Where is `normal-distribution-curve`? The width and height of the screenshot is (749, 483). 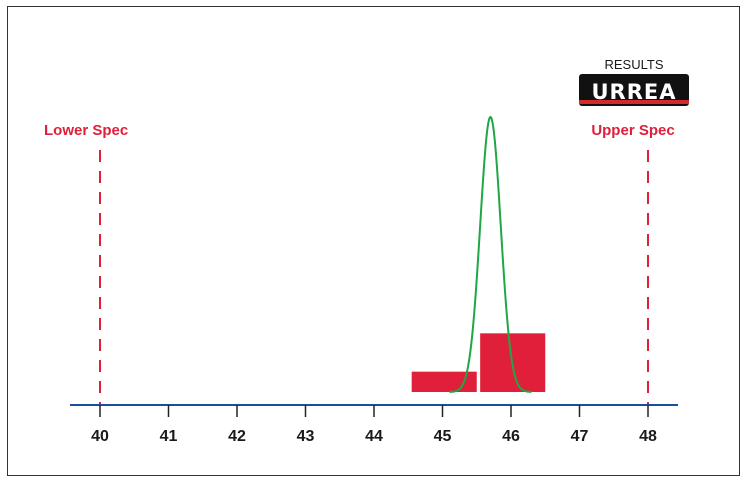
normal-distribution-curve is located at coordinates (490, 254).